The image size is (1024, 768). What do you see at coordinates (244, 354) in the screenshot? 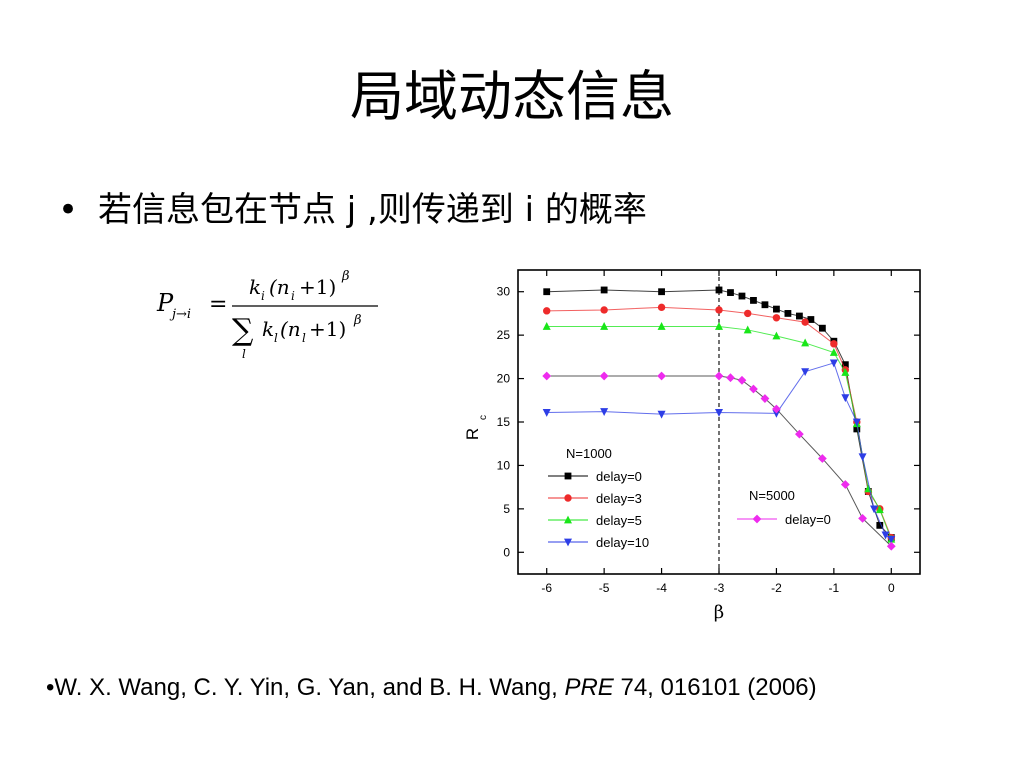
I see `formula-sum-index: l` at bounding box center [244, 354].